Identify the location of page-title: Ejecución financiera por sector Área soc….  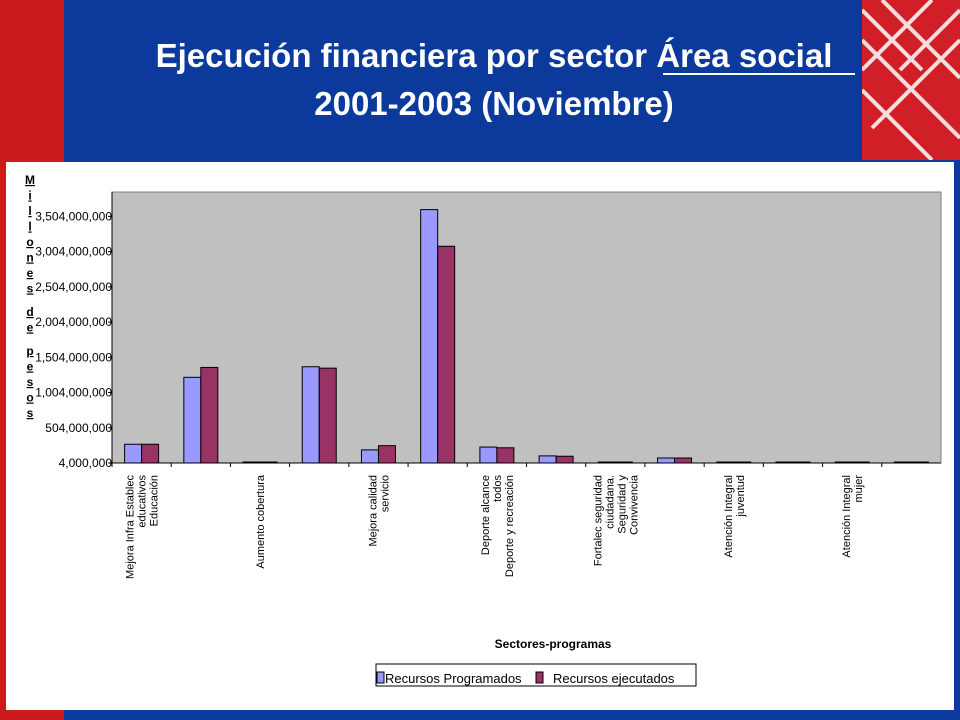
(494, 80).